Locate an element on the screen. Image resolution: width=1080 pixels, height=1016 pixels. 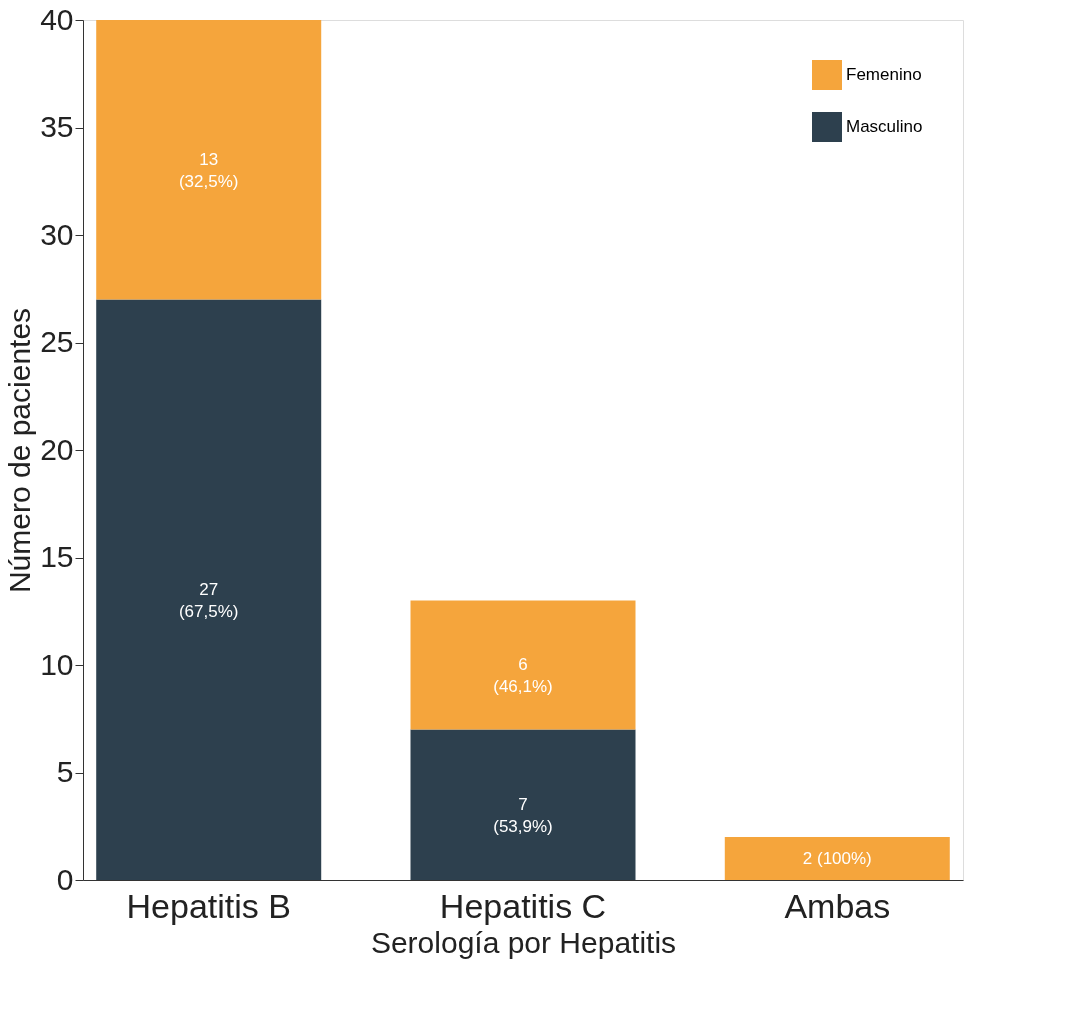
x-axis-title: Serología por Hepatitis is located at coordinates (523, 942).